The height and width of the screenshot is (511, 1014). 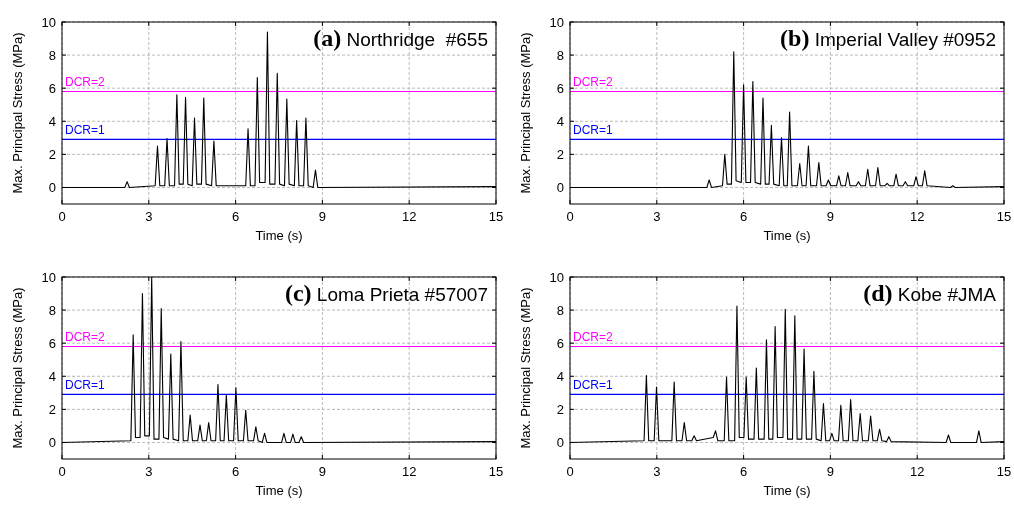 What do you see at coordinates (400, 38) in the screenshot?
I see `chart-title: (a) Northridge #655` at bounding box center [400, 38].